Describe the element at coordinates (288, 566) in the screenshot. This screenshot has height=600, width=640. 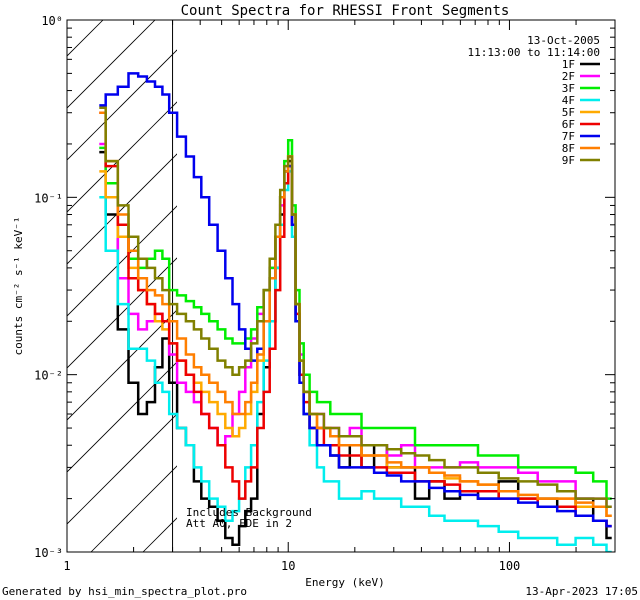
I see `x-tick-label: 10` at that location.